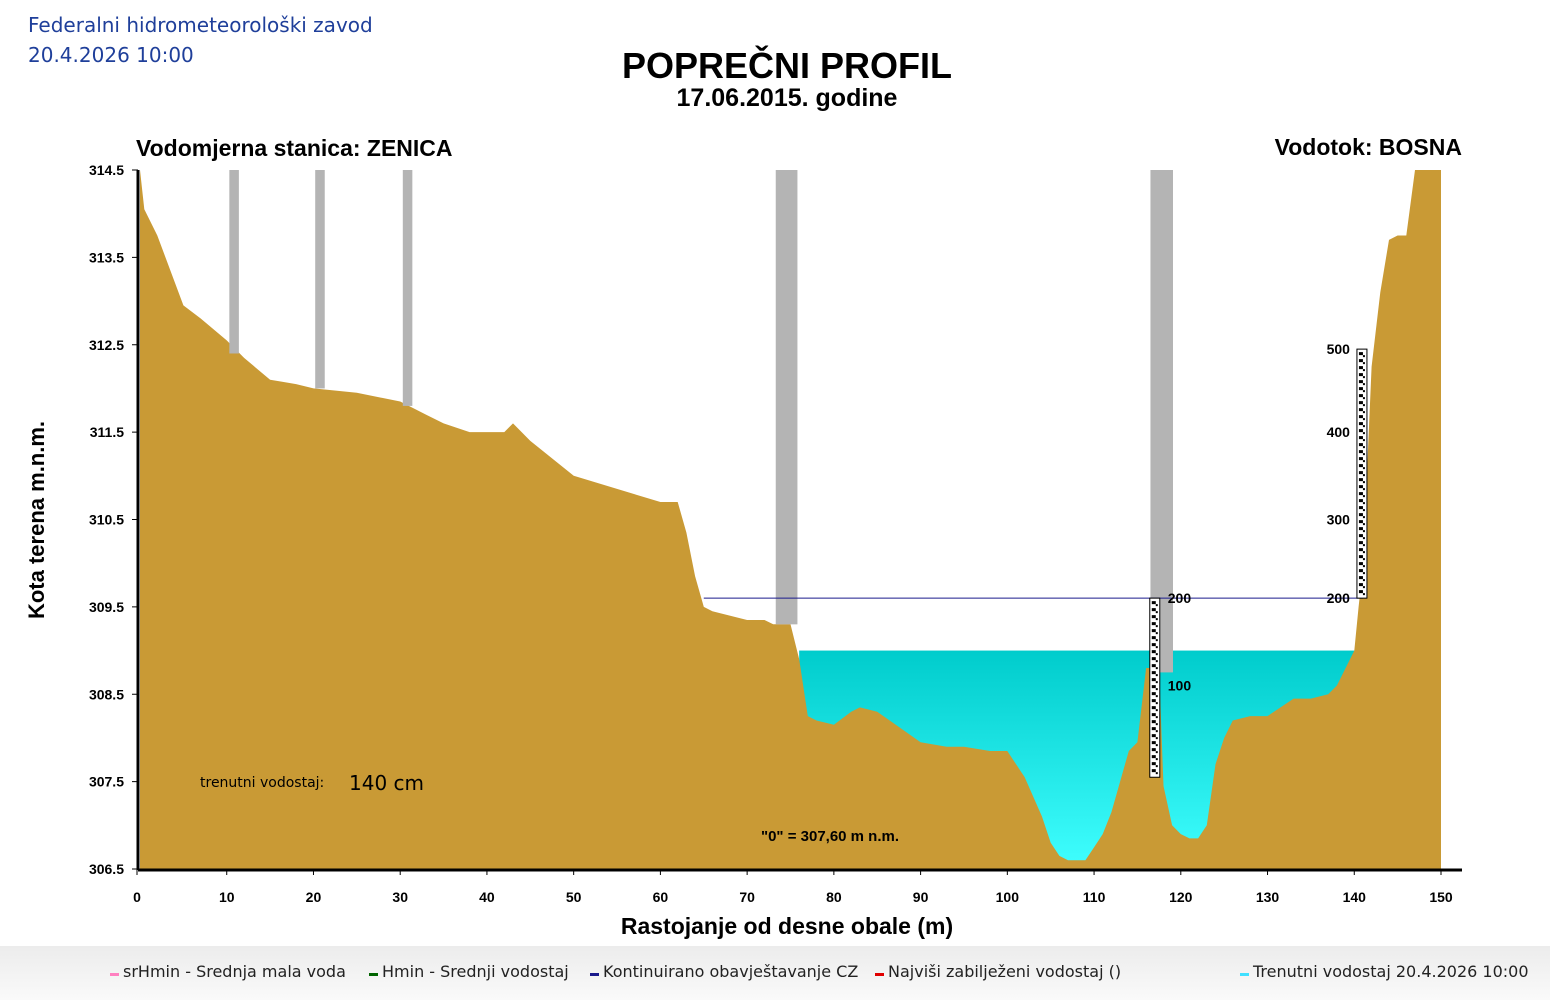 This screenshot has height=1000, width=1550. Describe the element at coordinates (227, 897) in the screenshot. I see `x-tick-label: 10` at that location.